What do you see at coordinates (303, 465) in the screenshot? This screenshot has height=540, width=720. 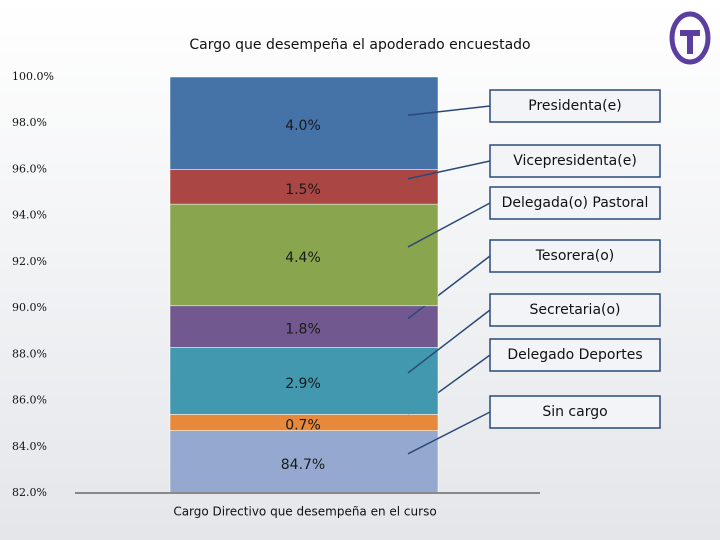 I see `value-label: 84.7%` at bounding box center [303, 465].